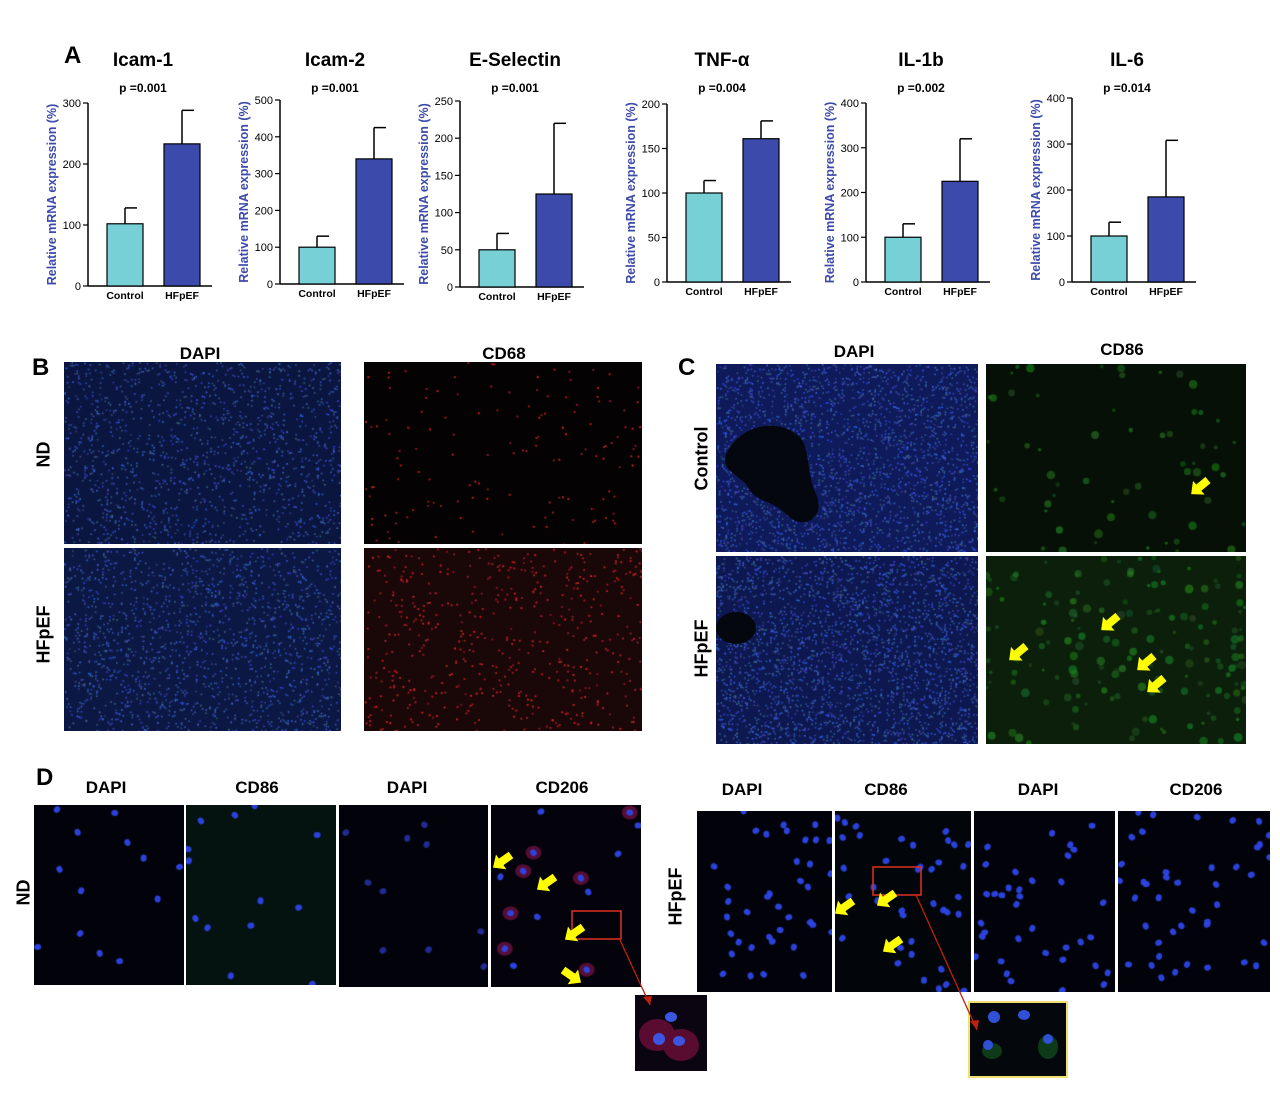 Image resolution: width=1280 pixels, height=1101 pixels. What do you see at coordinates (503, 639) in the screenshot?
I see `micrograph-b-hfpef-cd68` at bounding box center [503, 639].